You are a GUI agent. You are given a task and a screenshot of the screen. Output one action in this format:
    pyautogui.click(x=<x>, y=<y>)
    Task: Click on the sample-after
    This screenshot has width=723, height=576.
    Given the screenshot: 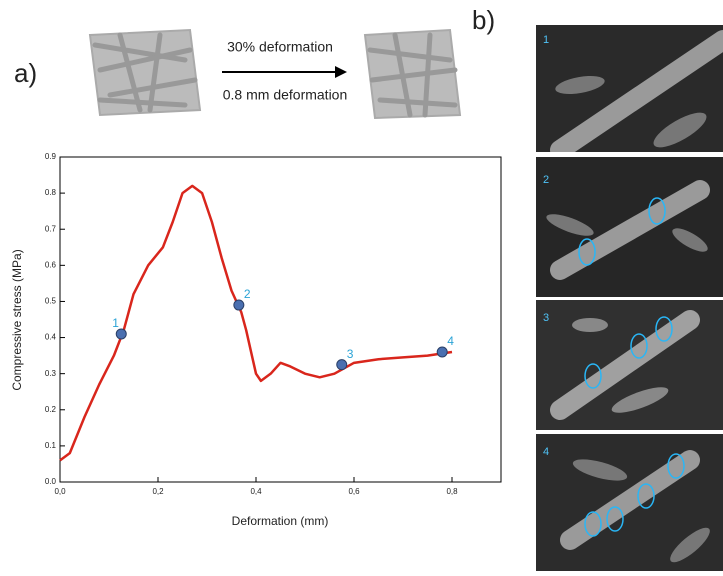 What is the action you would take?
    pyautogui.click(x=412, y=74)
    